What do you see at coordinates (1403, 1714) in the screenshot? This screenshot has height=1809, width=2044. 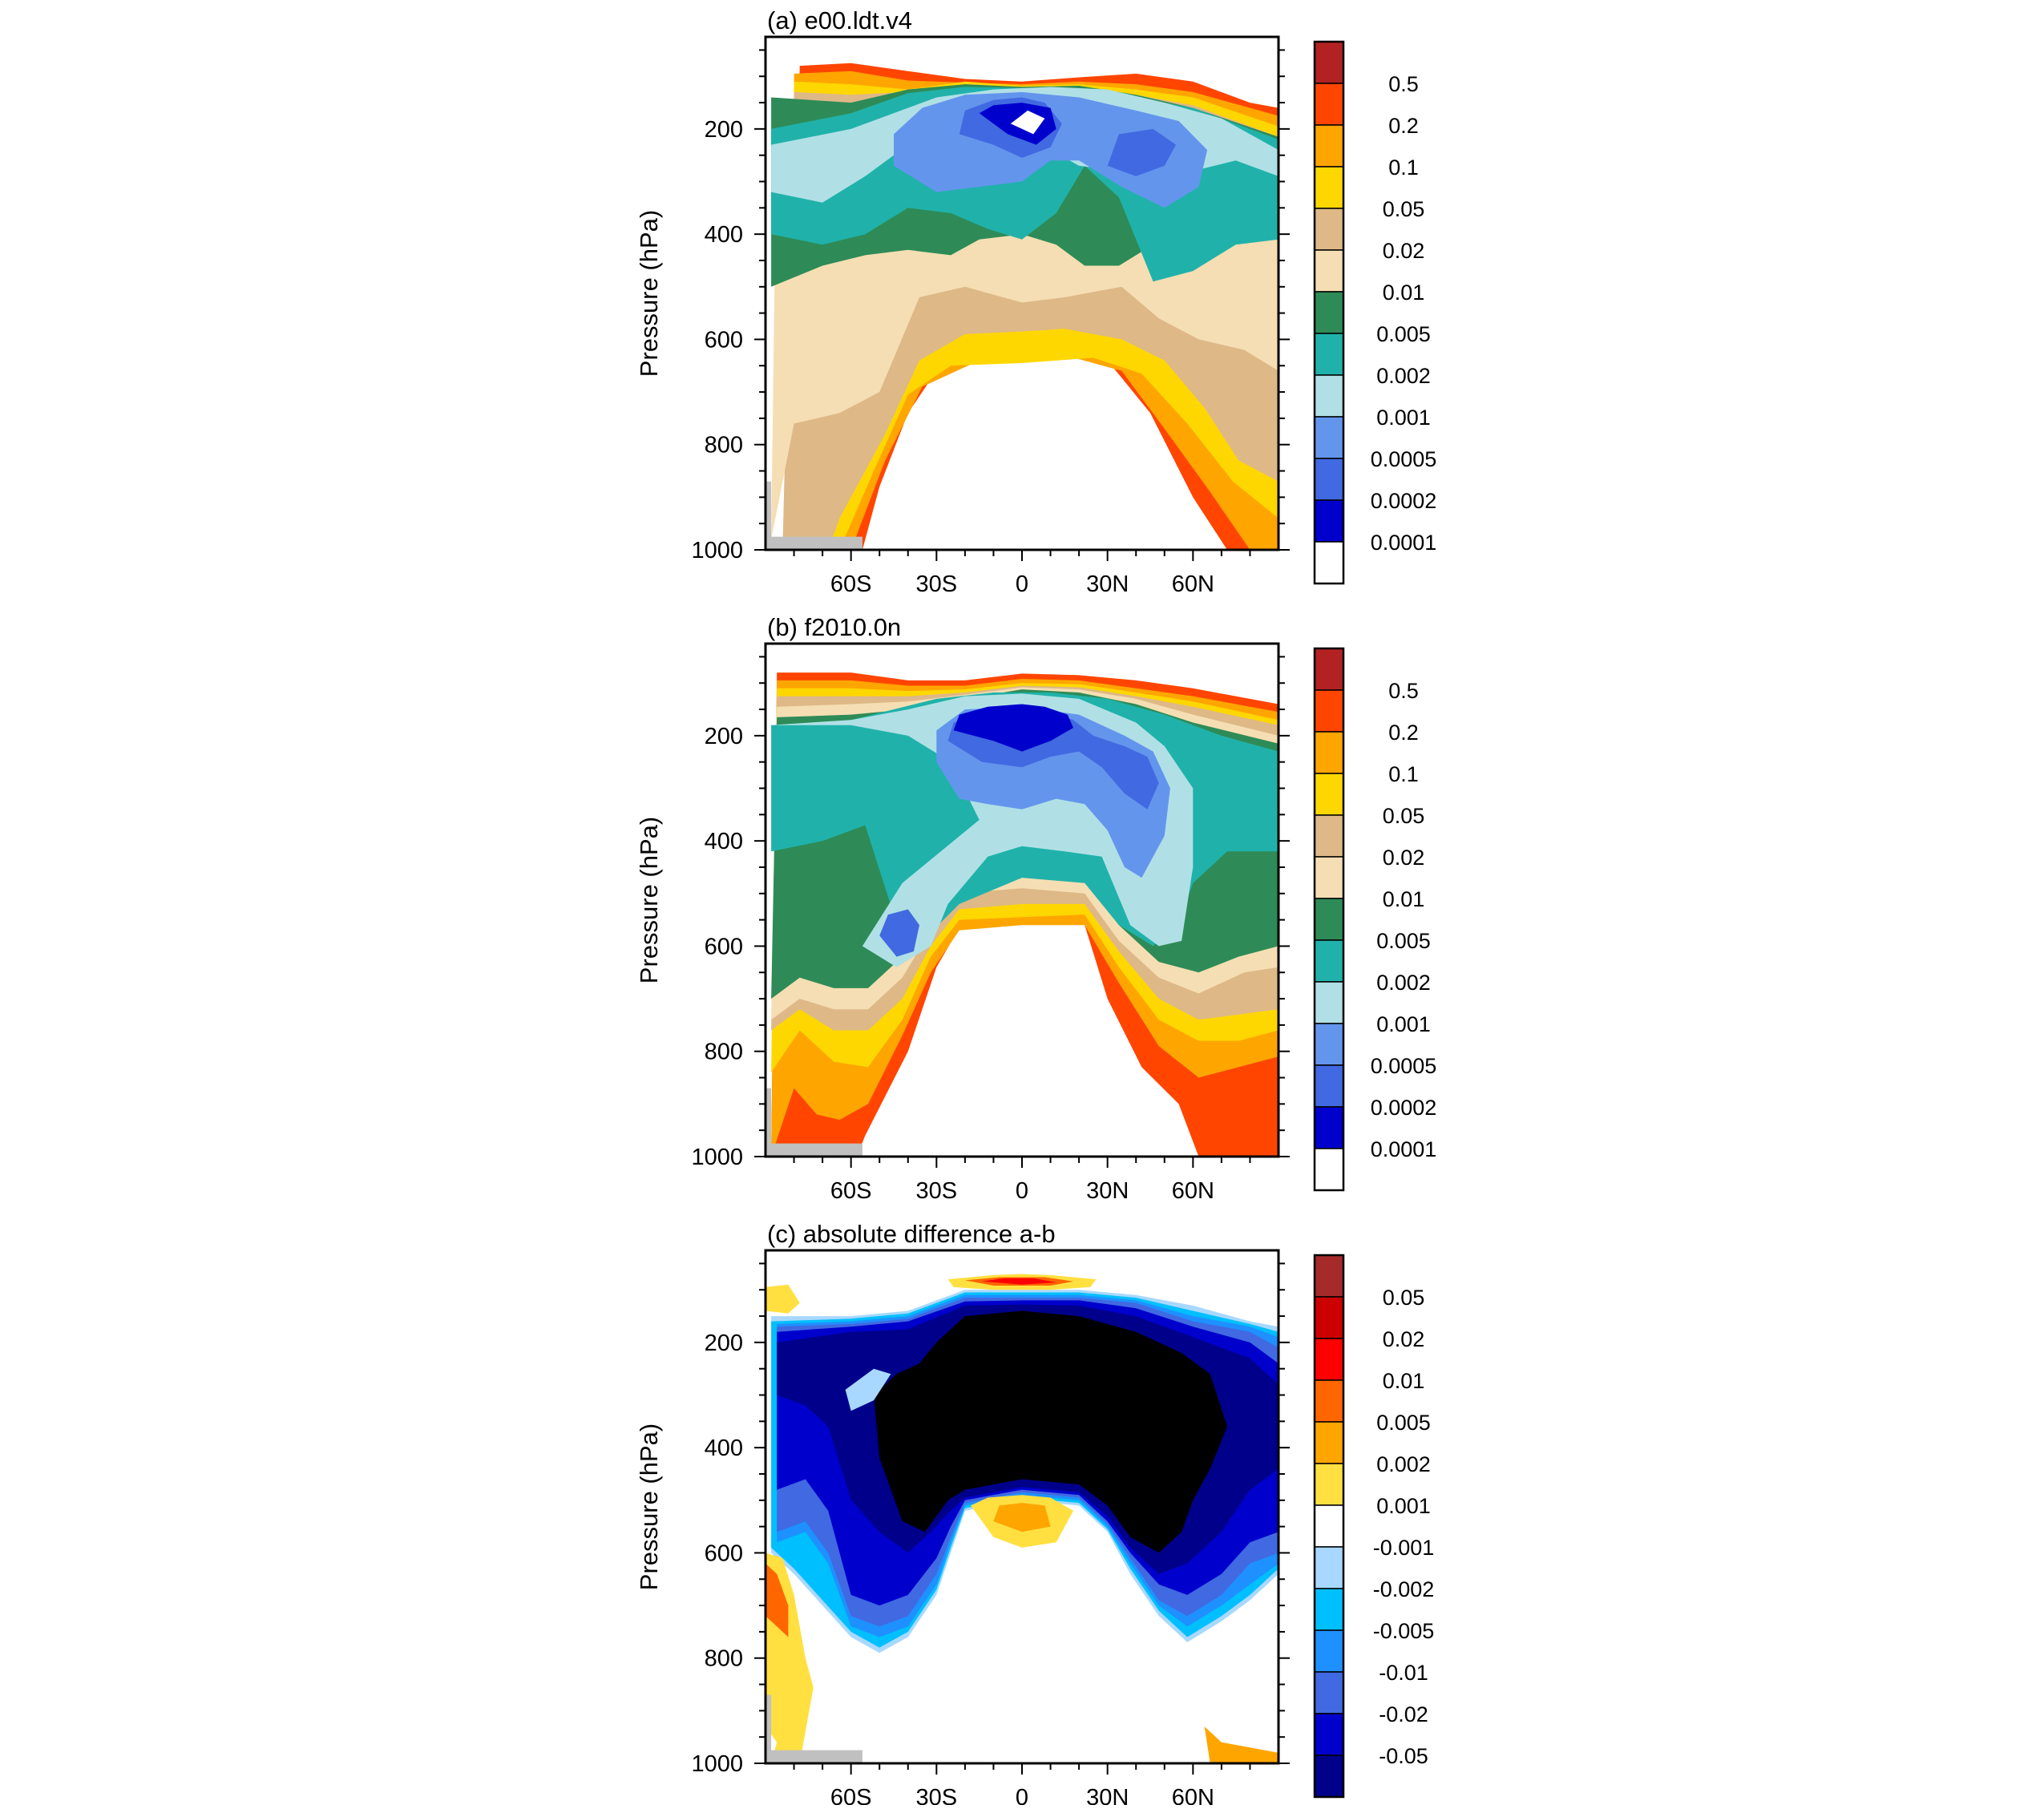 I see `colorbar-label: -0.02` at bounding box center [1403, 1714].